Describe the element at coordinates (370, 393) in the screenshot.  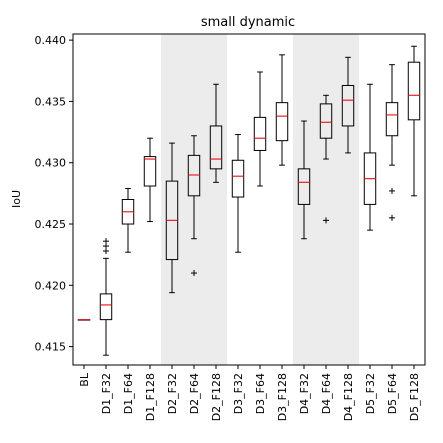
I see `x-tick-label: D5_F32` at that location.